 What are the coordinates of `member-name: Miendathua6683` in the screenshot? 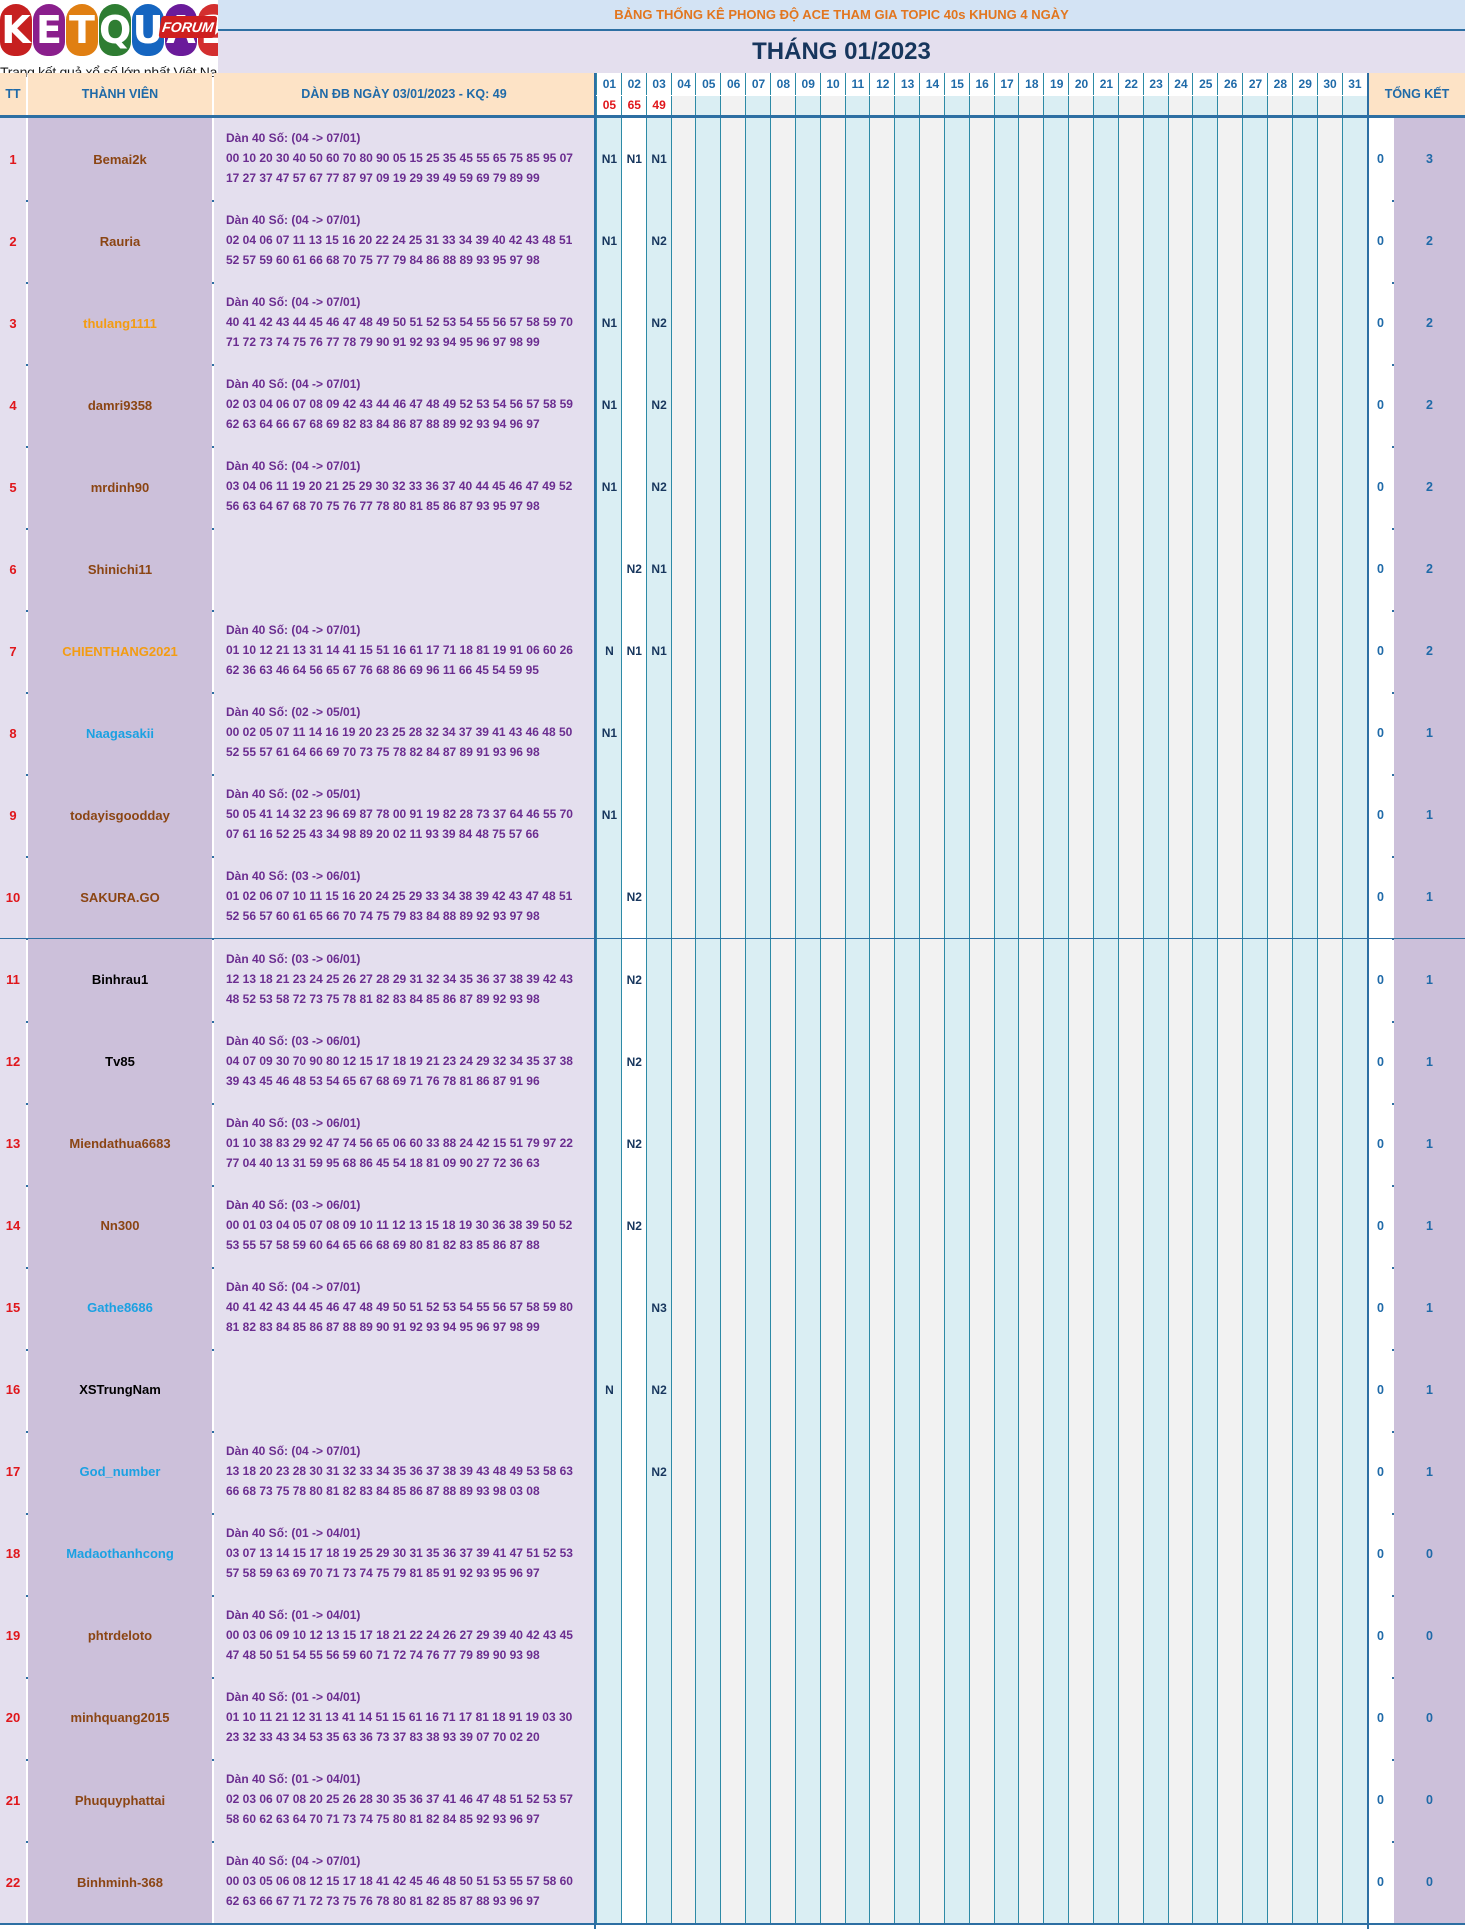 It's located at (120, 1143).